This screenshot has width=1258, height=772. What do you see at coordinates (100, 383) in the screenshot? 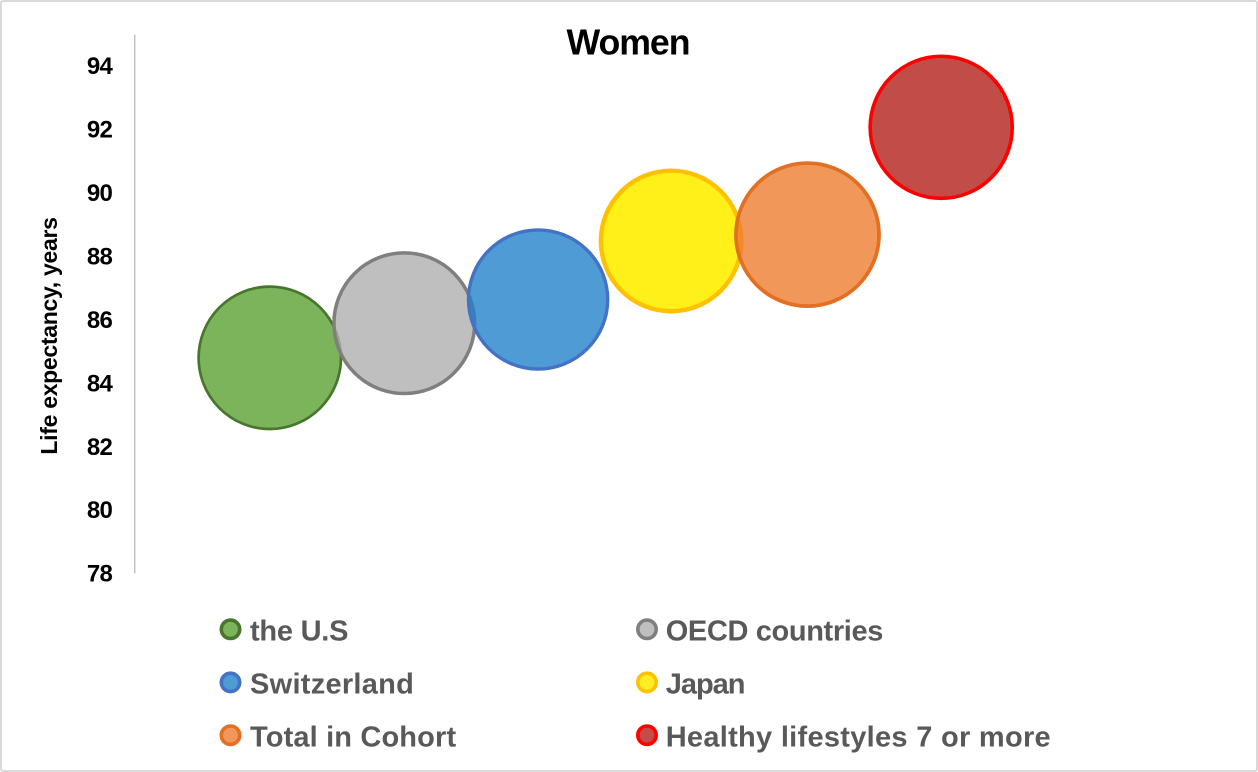
I see `svg-text: 84` at bounding box center [100, 383].